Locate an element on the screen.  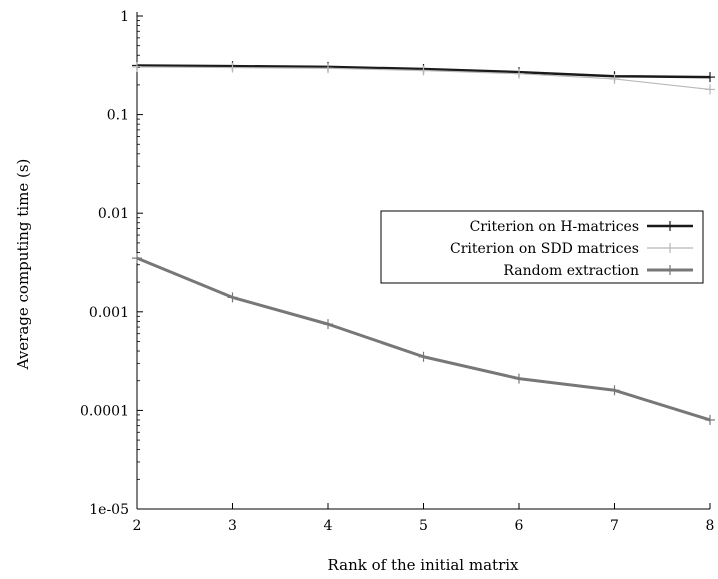
legend-label: Criterion on SDD matrices is located at coordinates (544, 249).